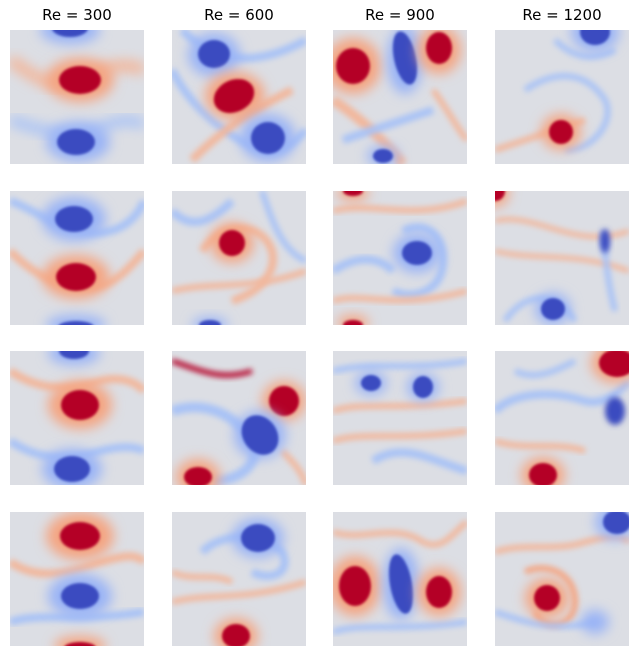  I want to click on vorticity-panel-r4-c1, so click(77, 579).